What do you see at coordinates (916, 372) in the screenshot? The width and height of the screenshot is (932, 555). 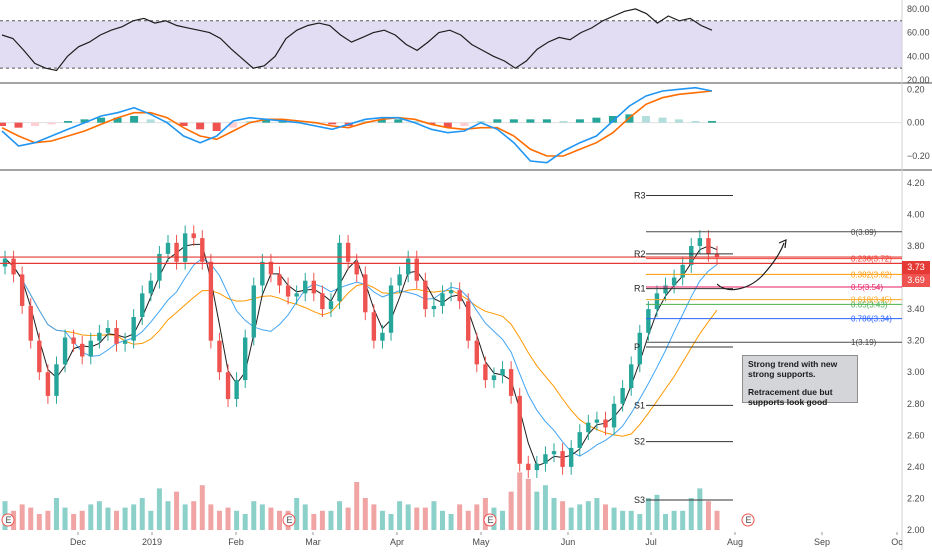 I see `price-tick-label: 3.00` at bounding box center [916, 372].